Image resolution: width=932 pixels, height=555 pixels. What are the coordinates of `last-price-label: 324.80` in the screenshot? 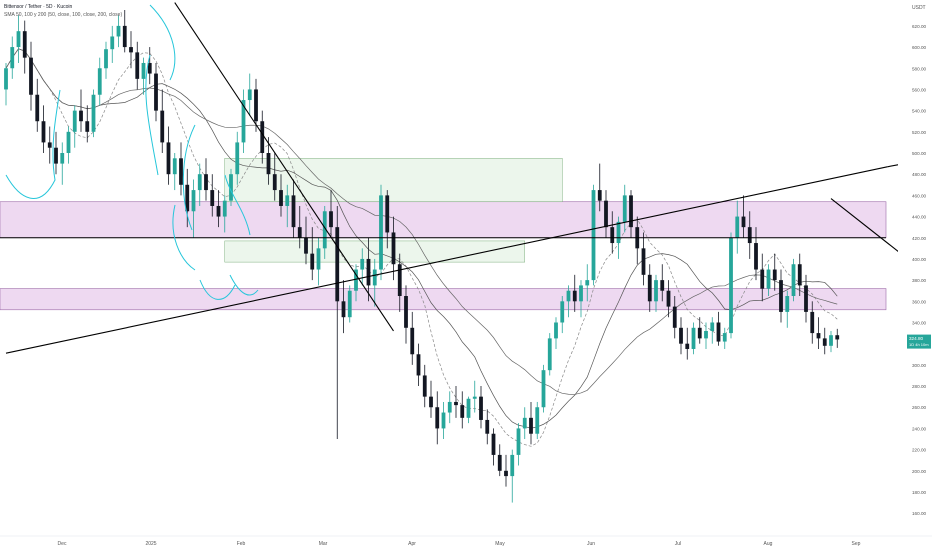 It's located at (916, 338).